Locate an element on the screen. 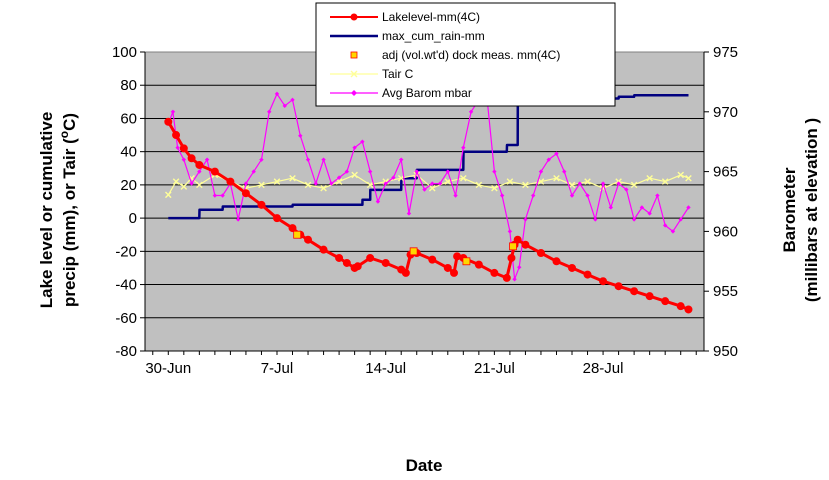  left-axis-title-text: precip (mm), or Tair ( is located at coordinates (69, 222).